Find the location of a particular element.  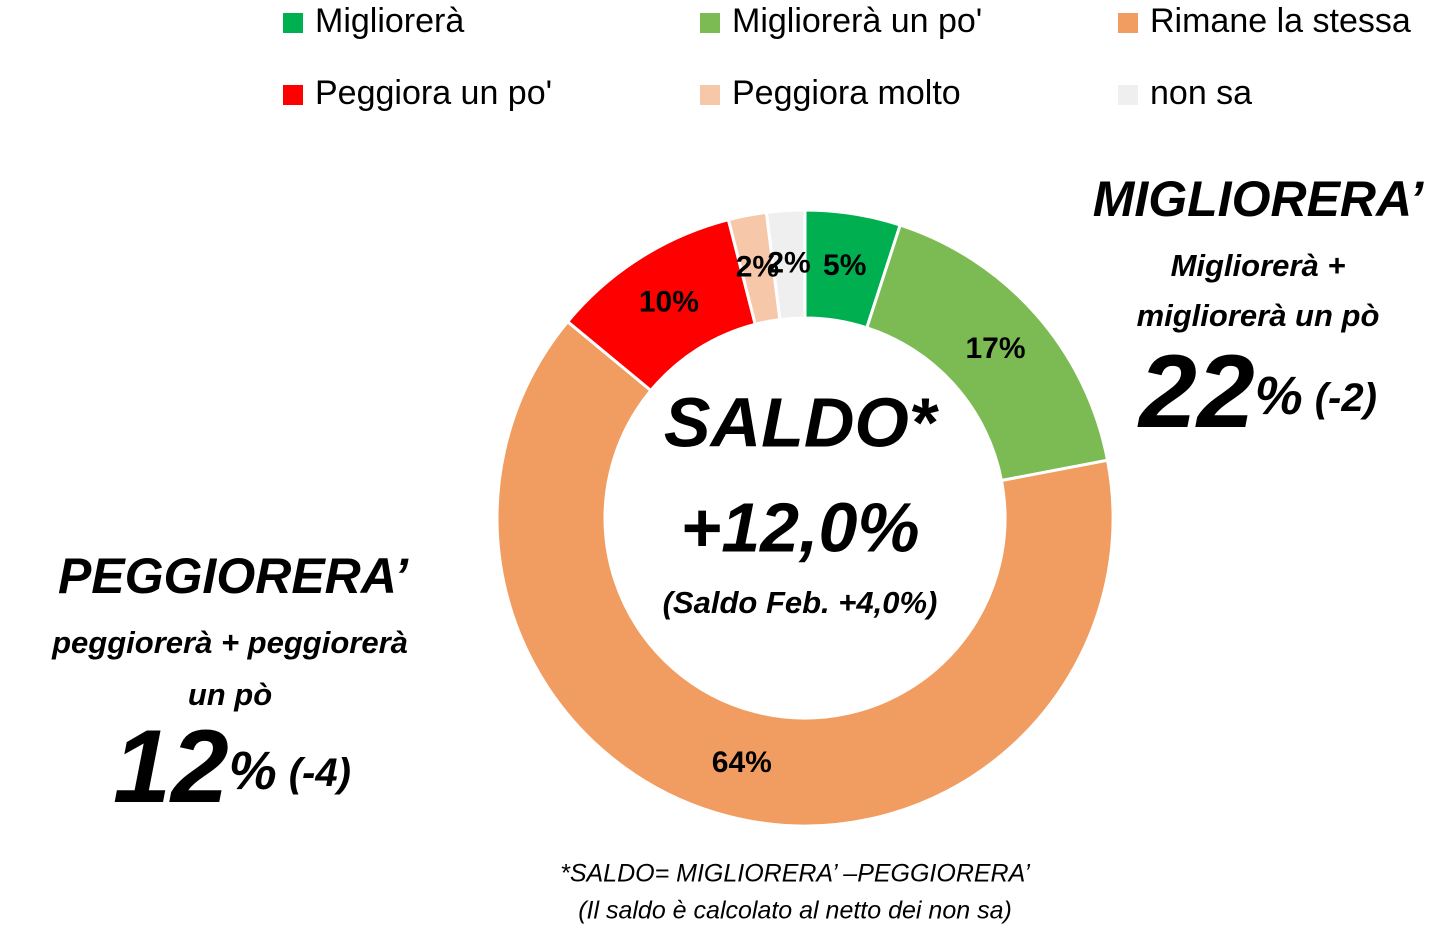

data-label: 10% is located at coordinates (669, 301).